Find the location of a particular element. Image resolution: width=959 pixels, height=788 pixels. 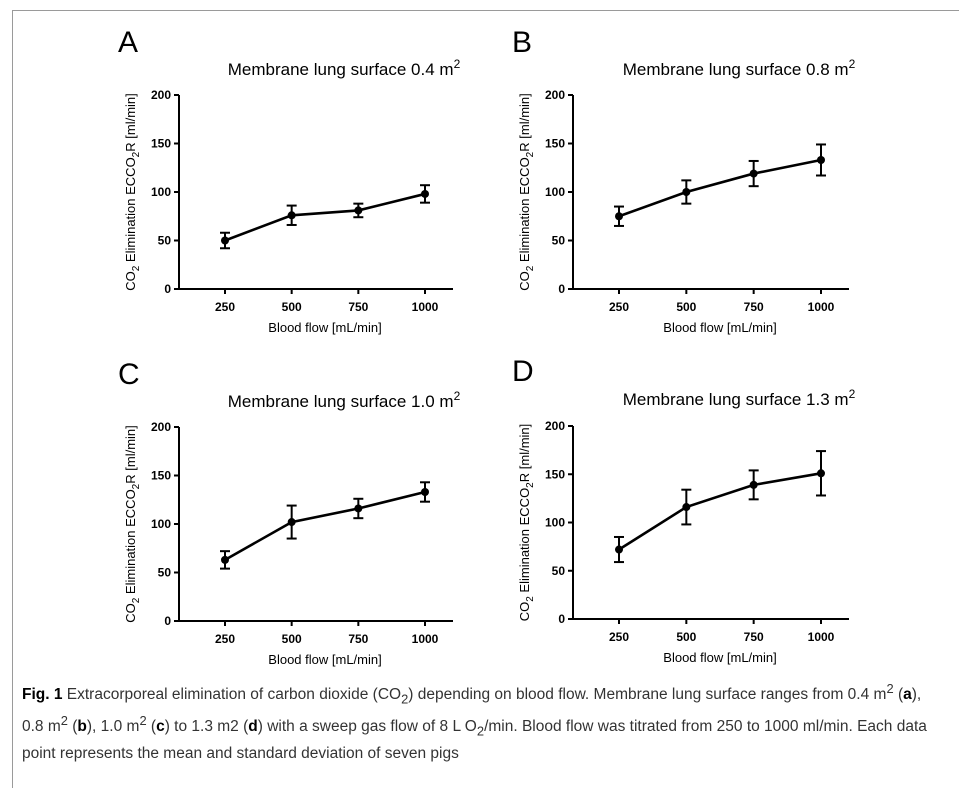

figure-label: Fig. 1 is located at coordinates (42, 695).